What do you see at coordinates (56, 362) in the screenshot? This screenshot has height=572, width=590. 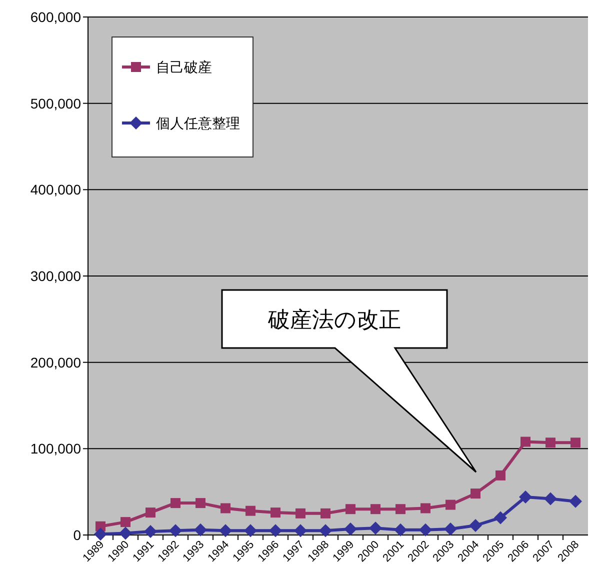 I see `y-tick-label: 200,000` at bounding box center [56, 362].